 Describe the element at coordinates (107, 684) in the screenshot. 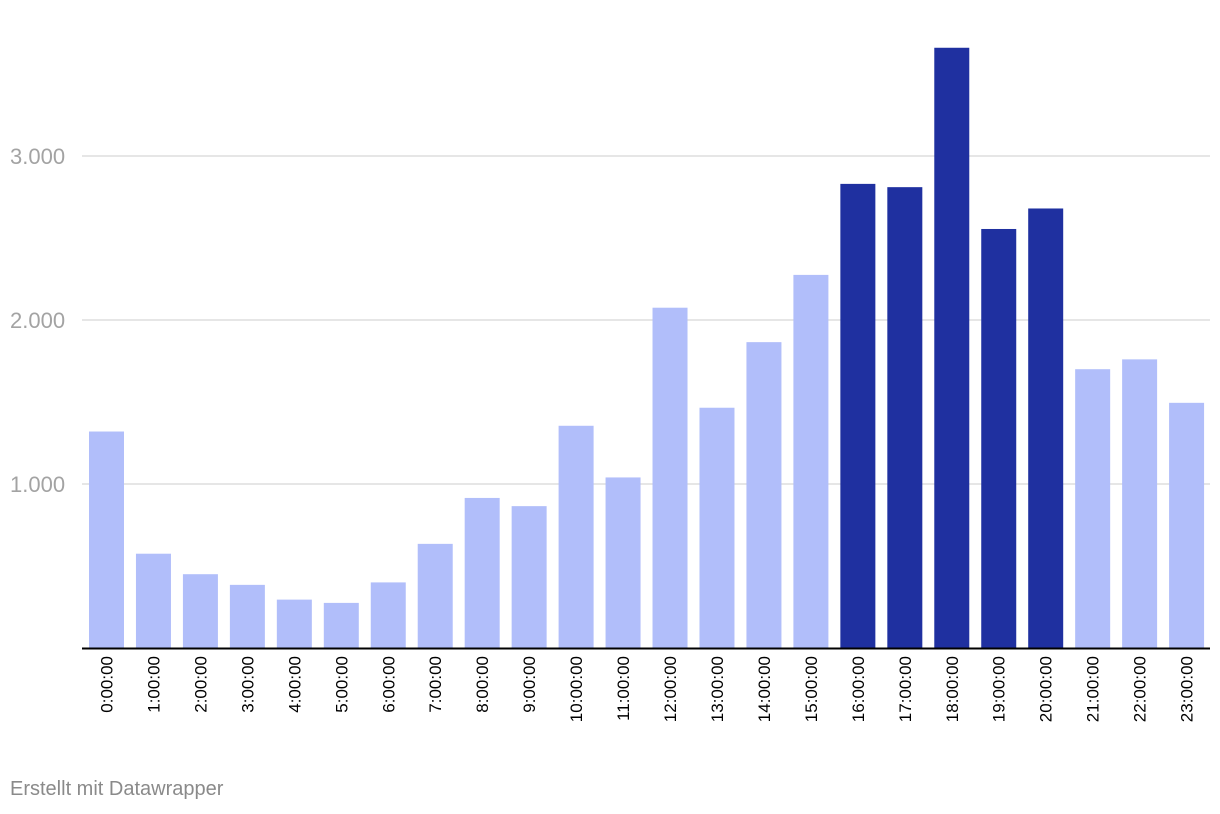

I see `x-tick-label: 0:00:00` at that location.